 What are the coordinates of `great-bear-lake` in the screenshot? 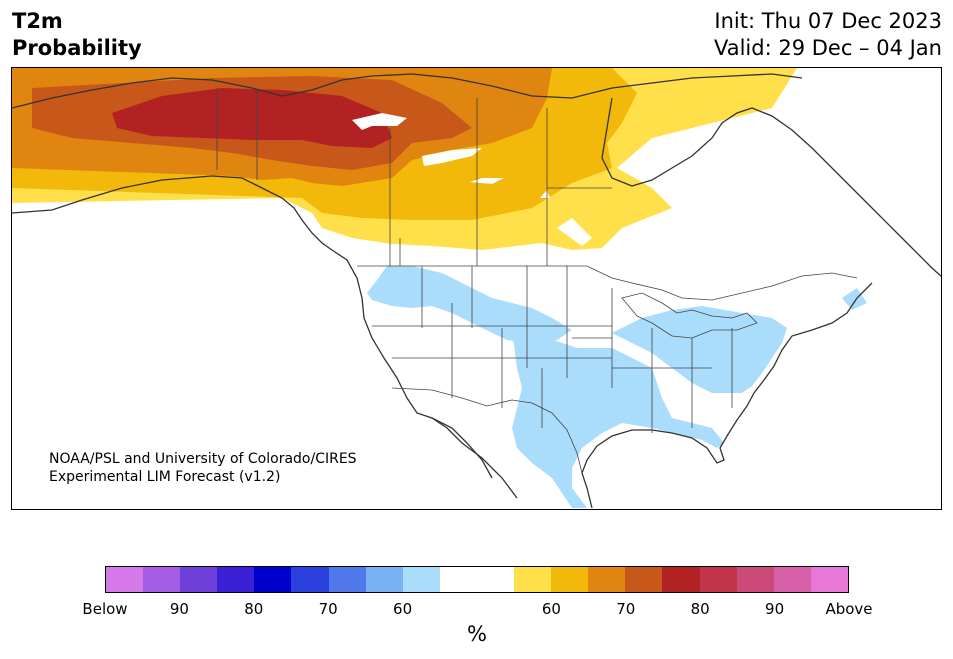 It's located at (379, 121).